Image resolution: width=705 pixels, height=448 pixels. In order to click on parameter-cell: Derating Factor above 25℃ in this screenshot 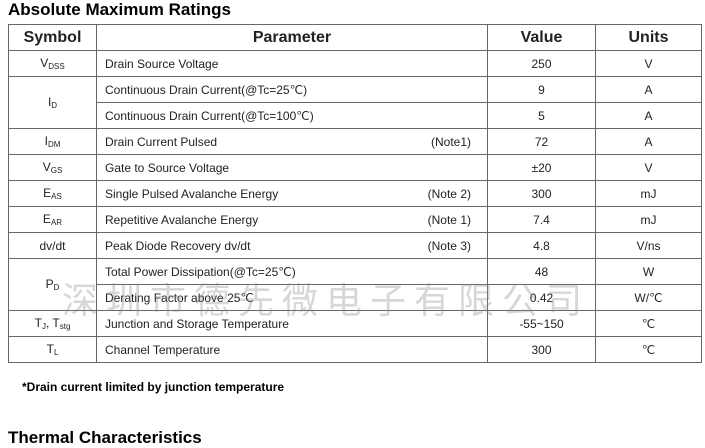, I will do `click(292, 297)`.